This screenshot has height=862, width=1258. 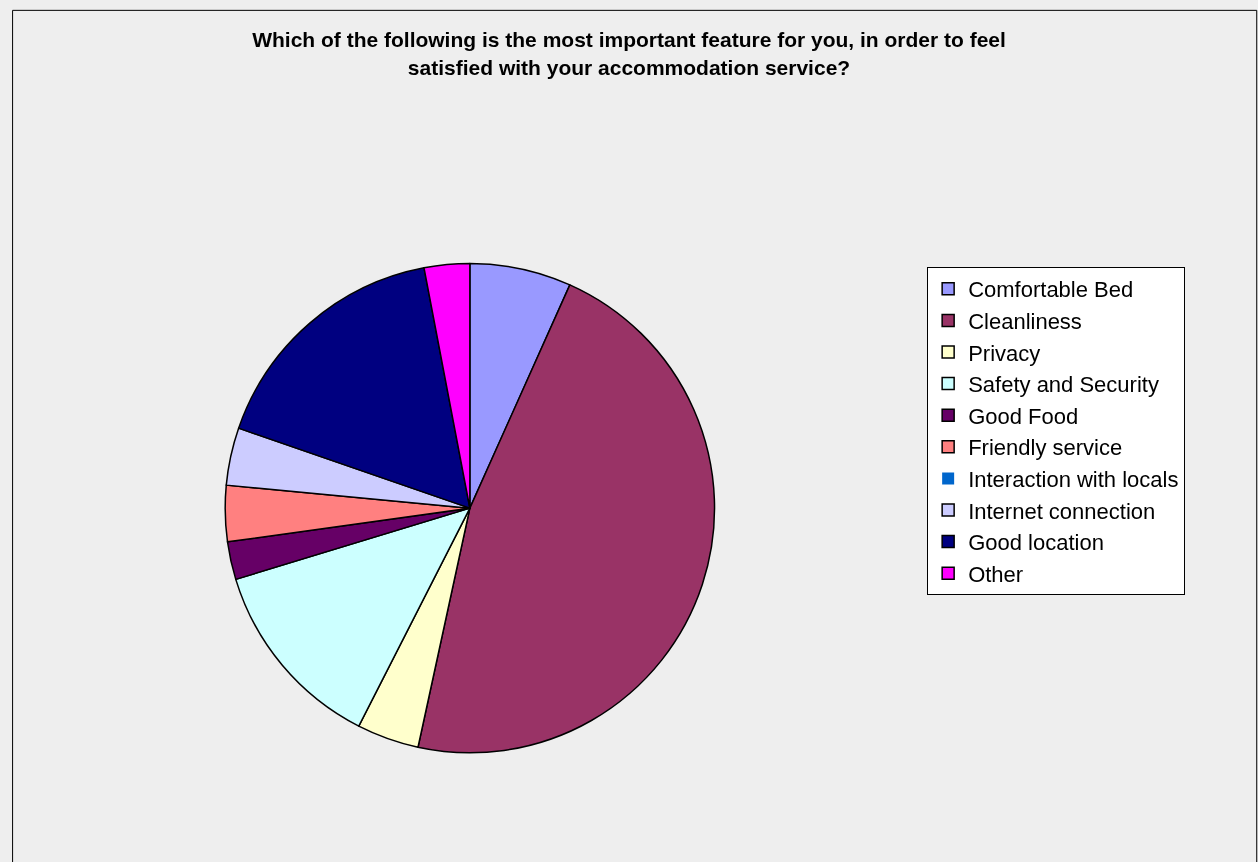 I want to click on legend-label: Friendly service, so click(x=1045, y=448).